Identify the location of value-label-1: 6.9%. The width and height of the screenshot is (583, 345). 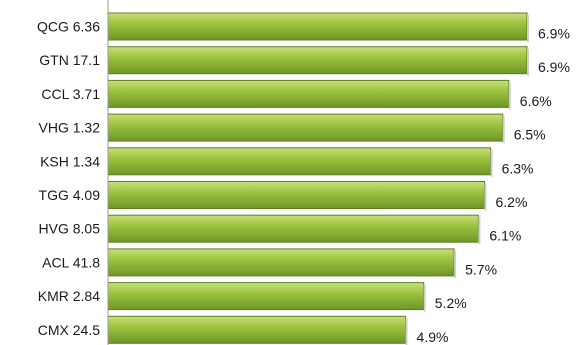
(554, 67).